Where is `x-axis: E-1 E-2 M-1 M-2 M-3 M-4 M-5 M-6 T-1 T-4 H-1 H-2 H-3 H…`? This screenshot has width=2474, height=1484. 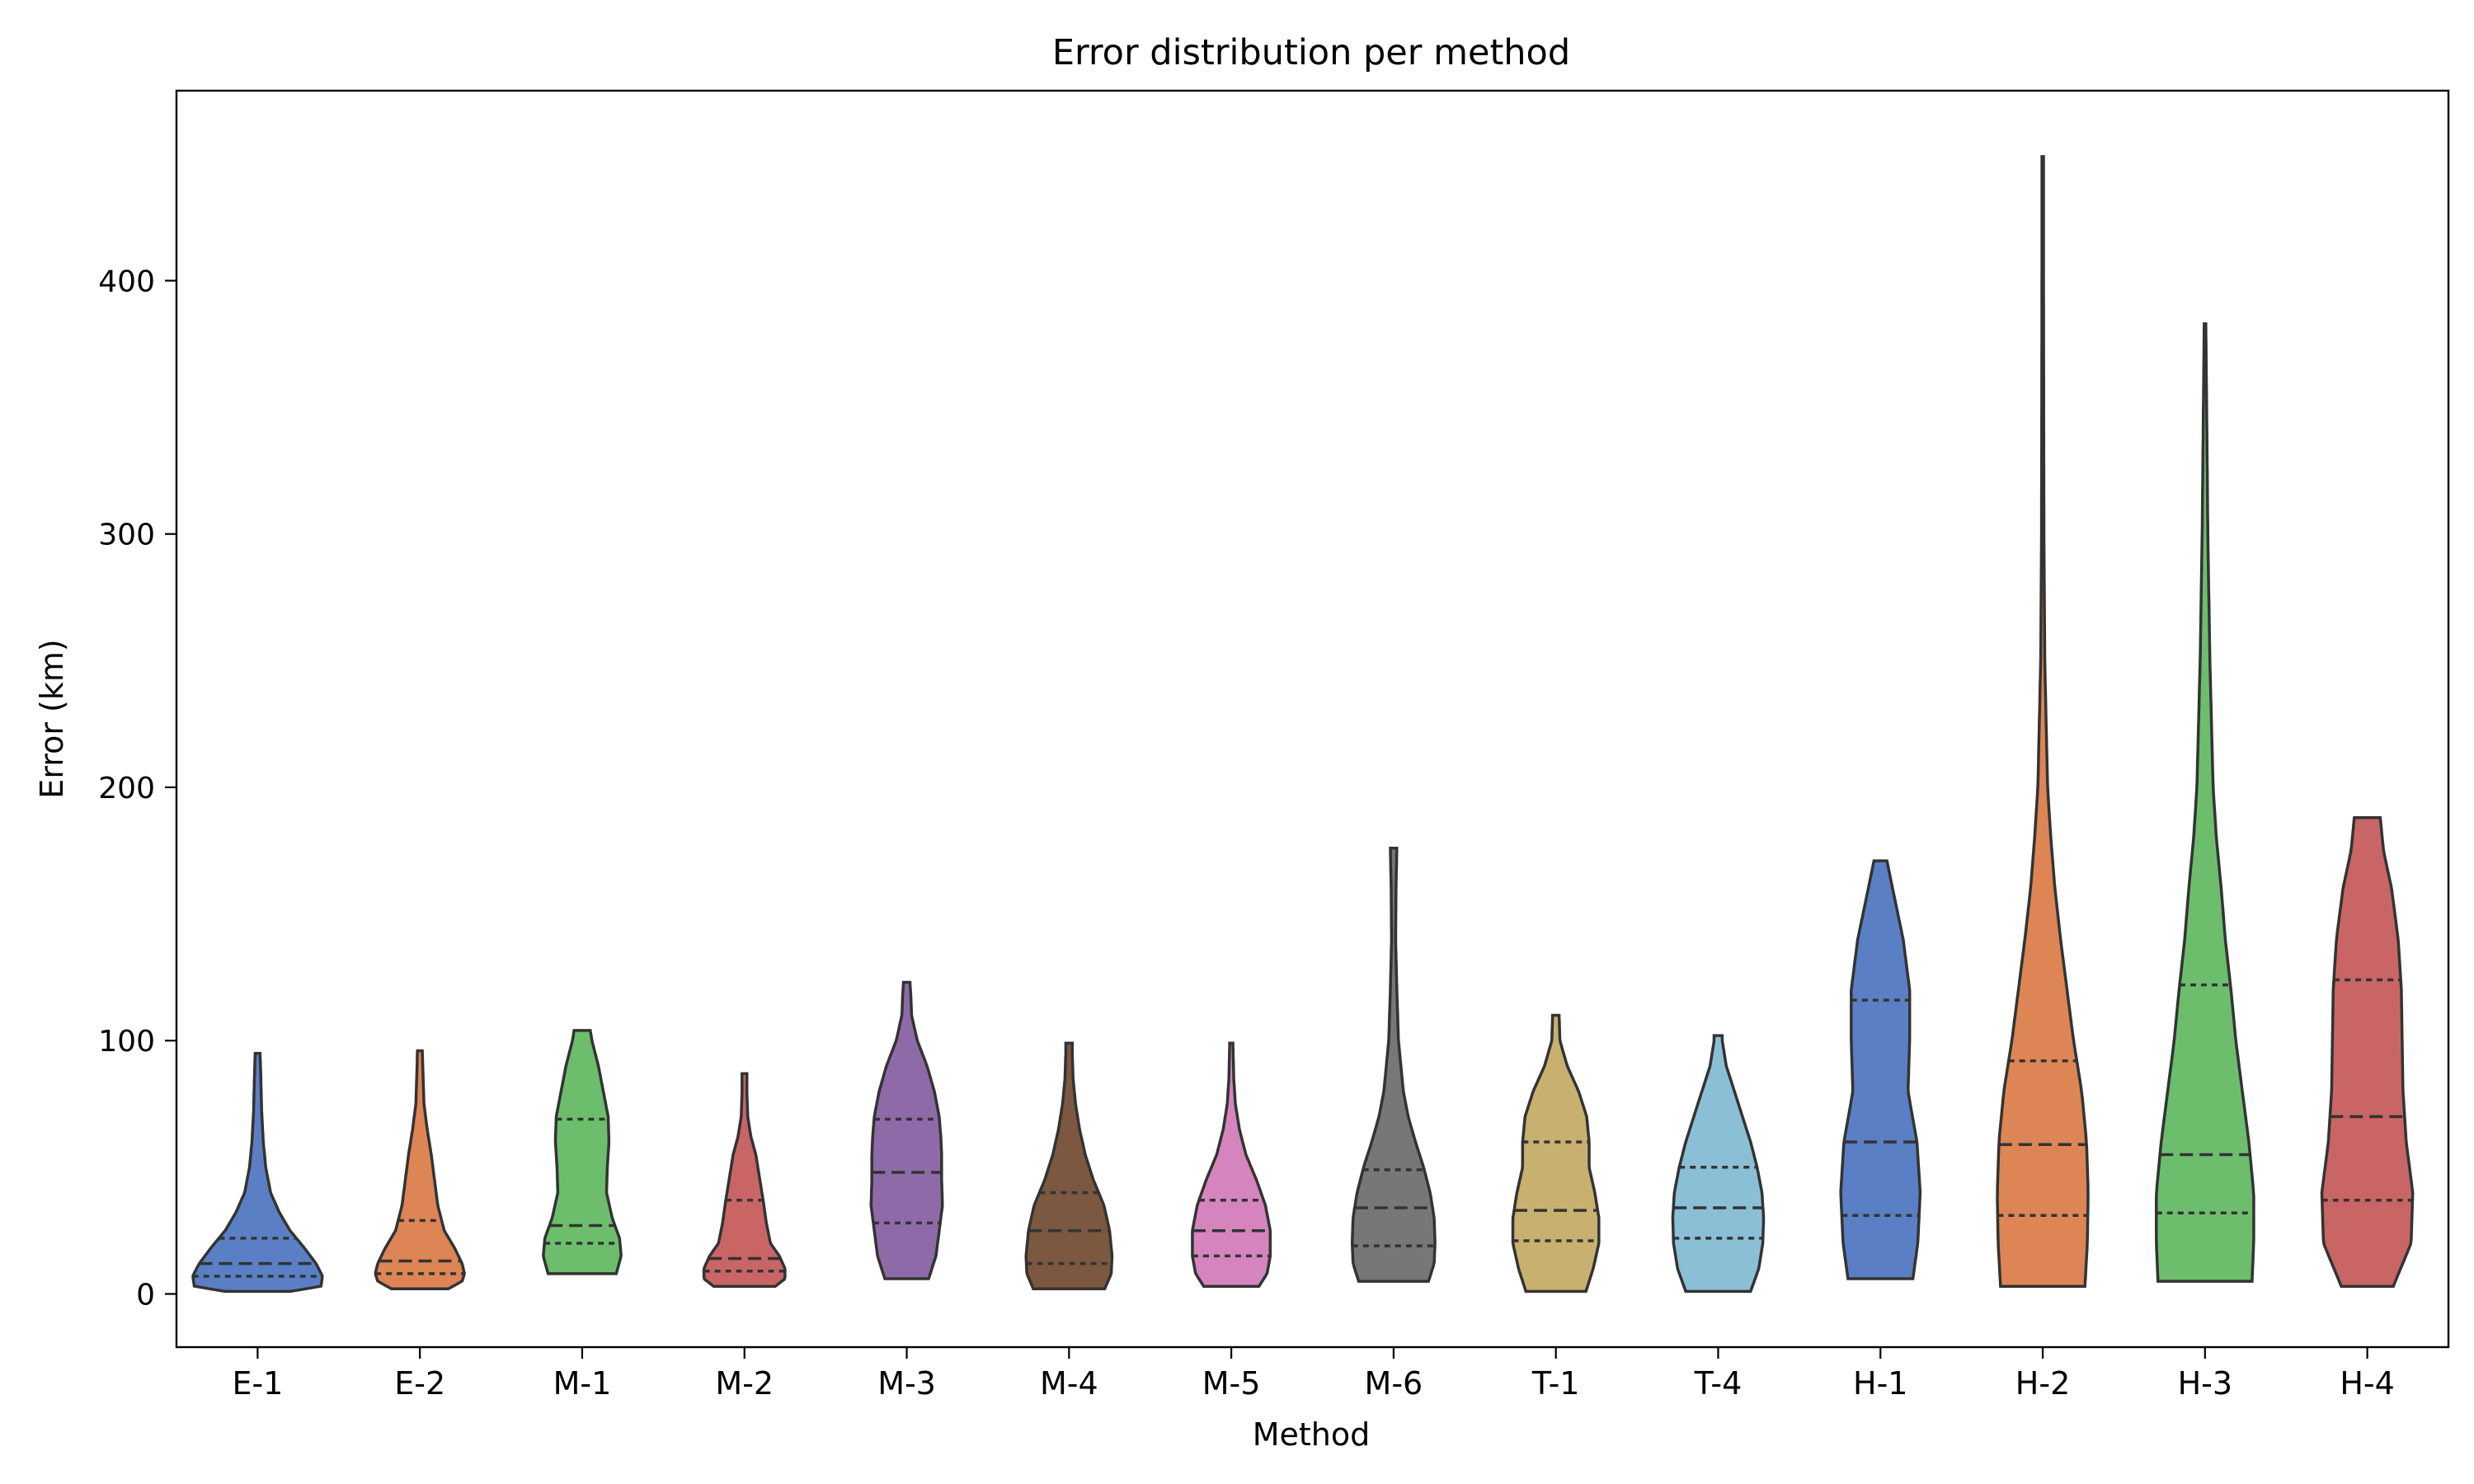
x-axis: E-1 E-2 M-1 M-2 M-3 M-4 M-5 M-6 T-1 T-4 H-1 H-2 H-3 H… is located at coordinates (1313, 1374).